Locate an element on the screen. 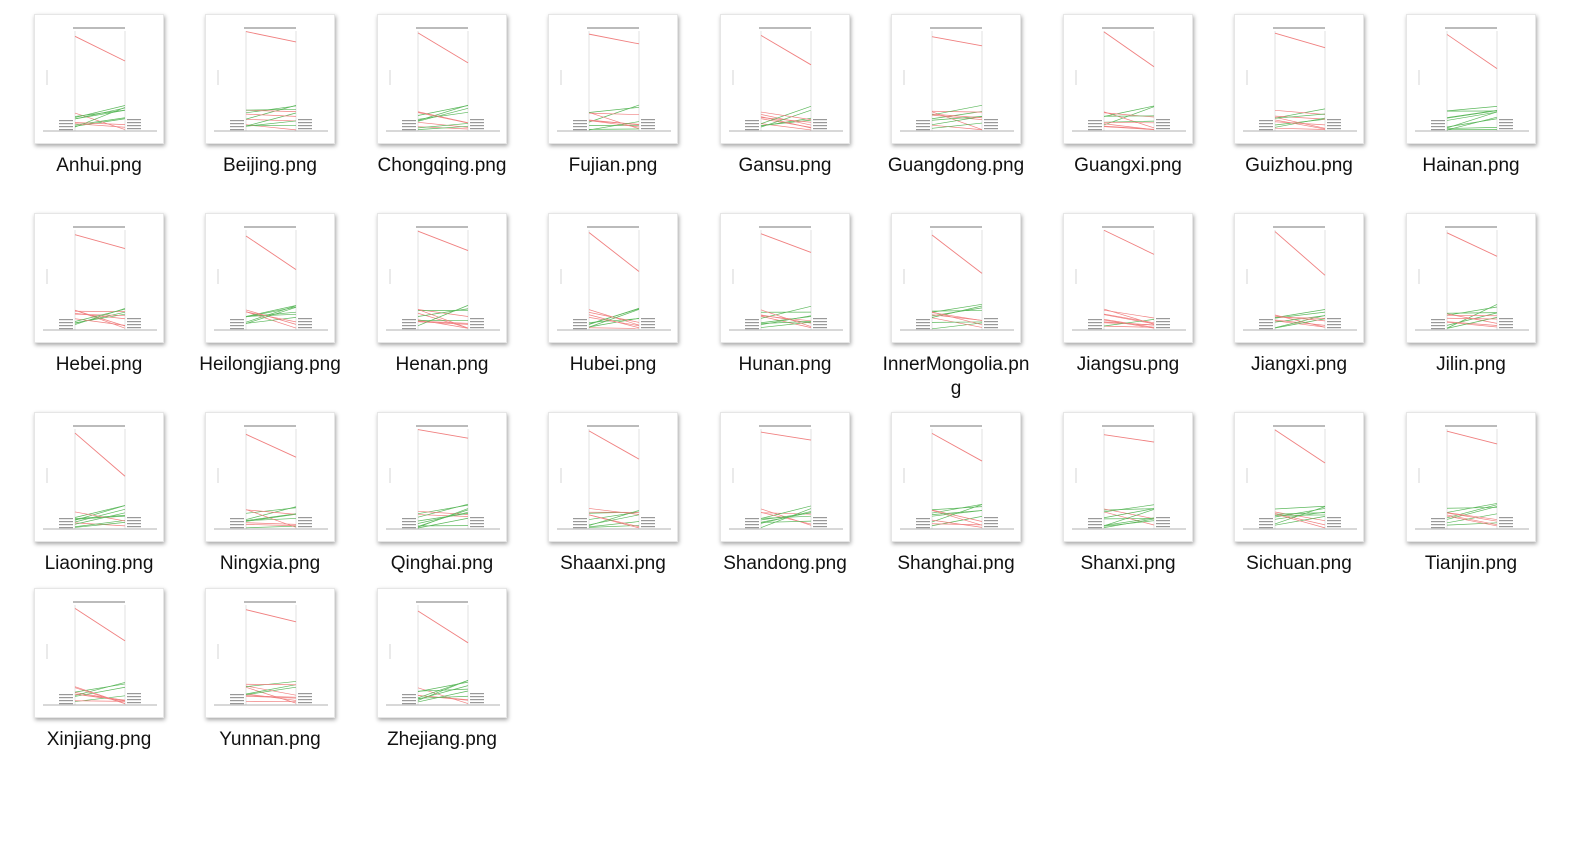  file-item: Shanghai.png is located at coordinates (956, 507).